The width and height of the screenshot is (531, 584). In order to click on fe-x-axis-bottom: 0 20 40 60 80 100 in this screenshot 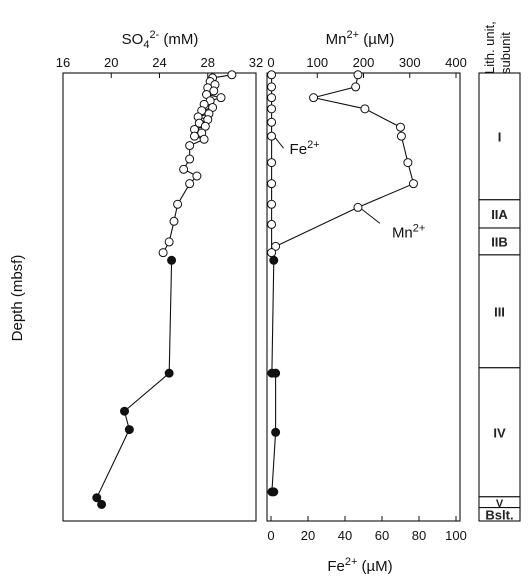, I will do `click(367, 529)`.